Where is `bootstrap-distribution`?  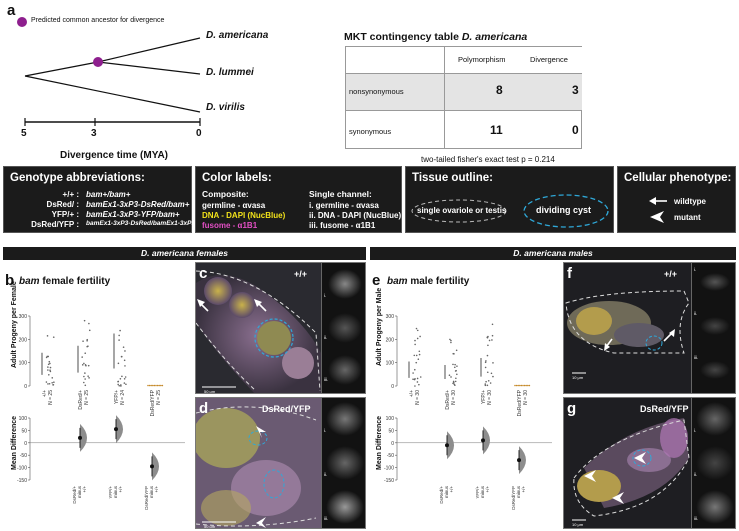
bootstrap-distribution is located at coordinates (486, 440).